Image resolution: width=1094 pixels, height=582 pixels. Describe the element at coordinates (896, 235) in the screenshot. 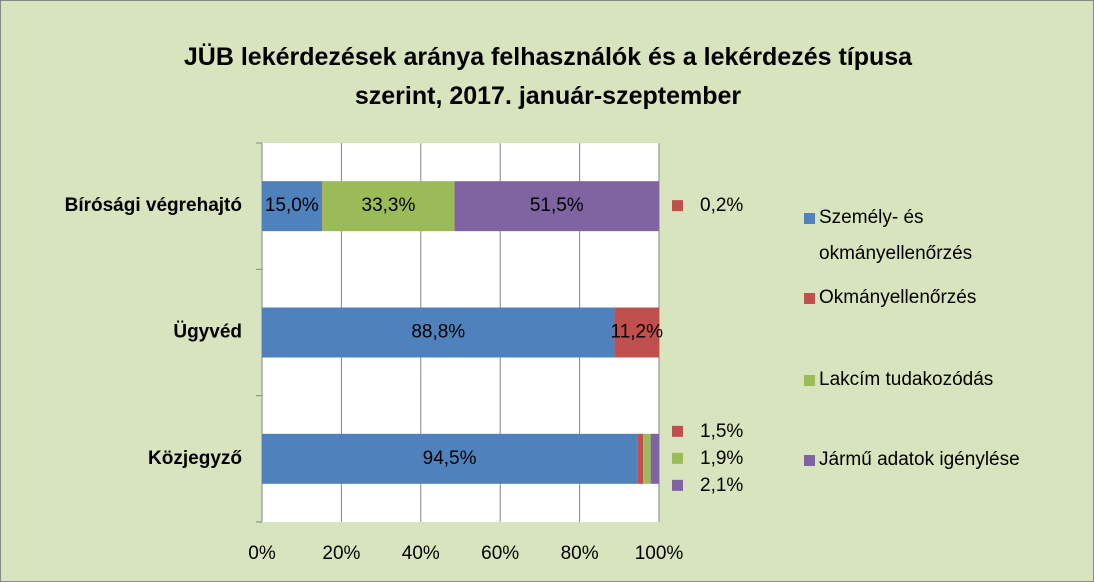

I see `legend-label: Személy- és okmányellenőrzés` at that location.